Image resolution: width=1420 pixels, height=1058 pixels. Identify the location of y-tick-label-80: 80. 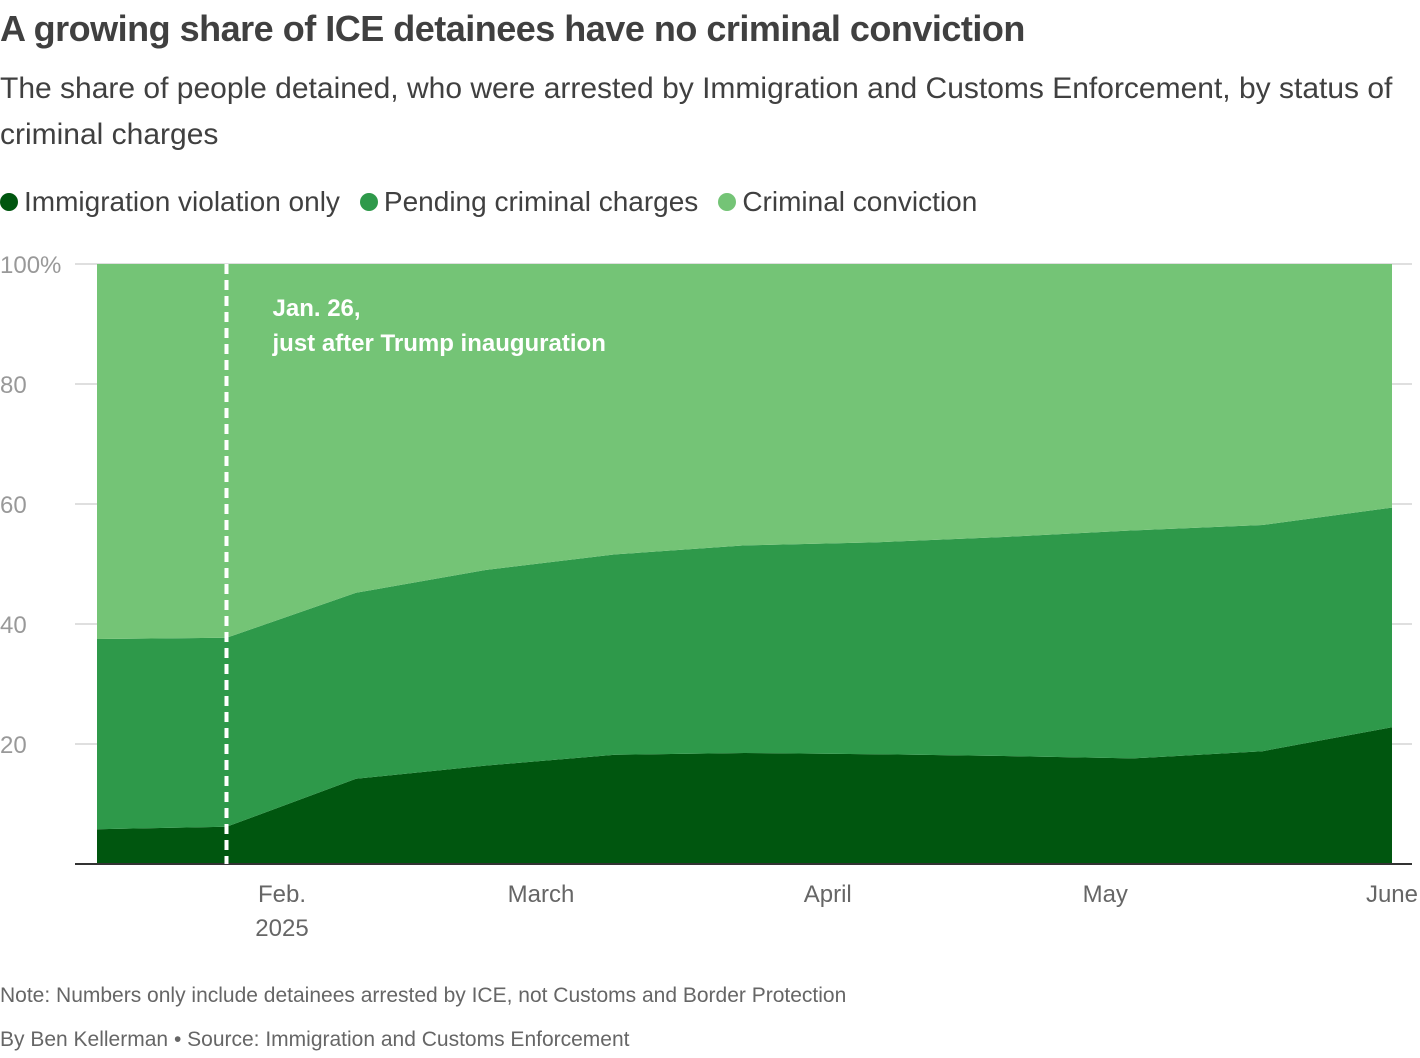
(13, 385).